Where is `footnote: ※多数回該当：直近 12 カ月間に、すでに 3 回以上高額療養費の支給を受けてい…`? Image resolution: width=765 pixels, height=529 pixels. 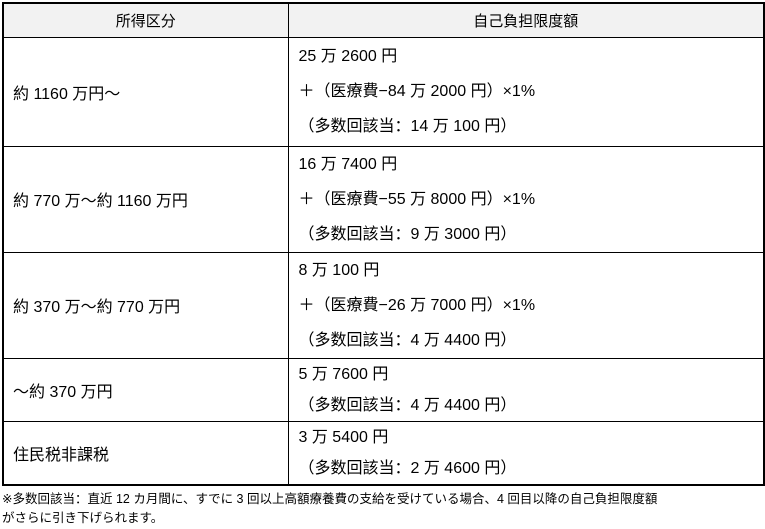
footnote: ※多数回該当：直近 12 カ月間に、すでに 3 回以上高額療養費の支給を受けてい… is located at coordinates (382, 509).